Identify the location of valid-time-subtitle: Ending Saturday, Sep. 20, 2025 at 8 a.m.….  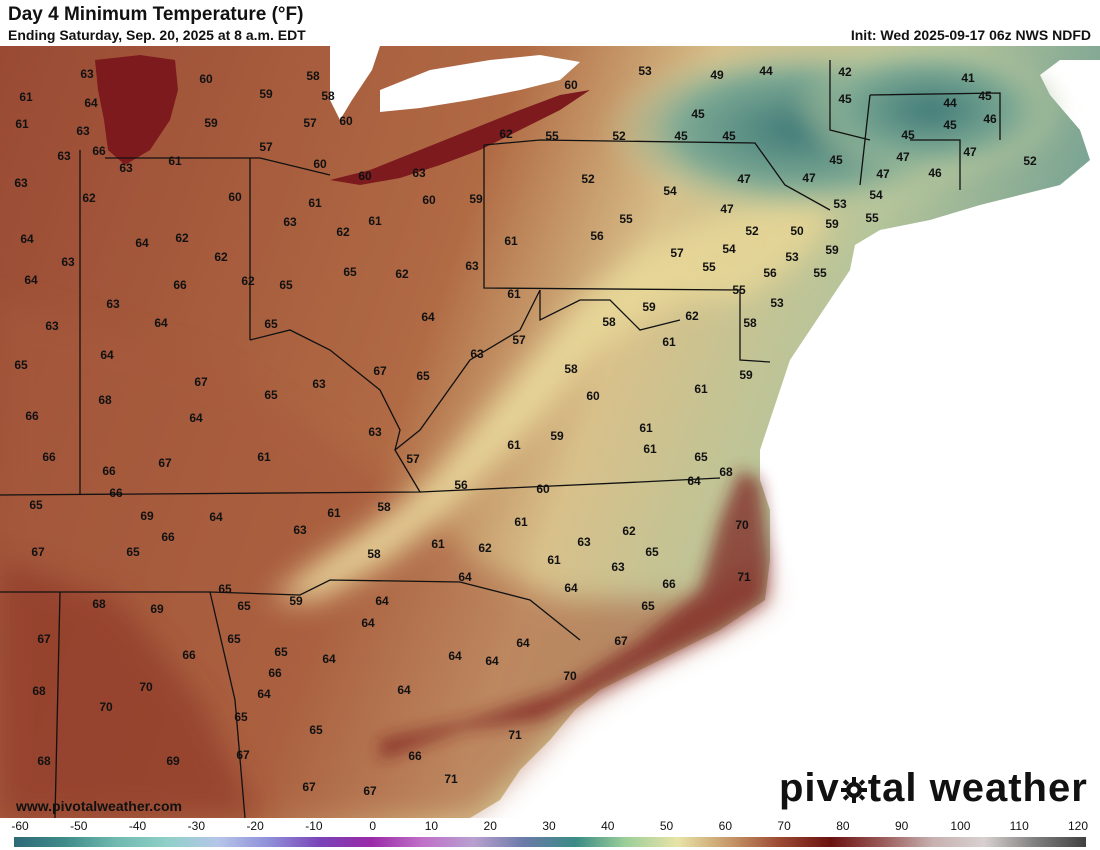
(157, 35).